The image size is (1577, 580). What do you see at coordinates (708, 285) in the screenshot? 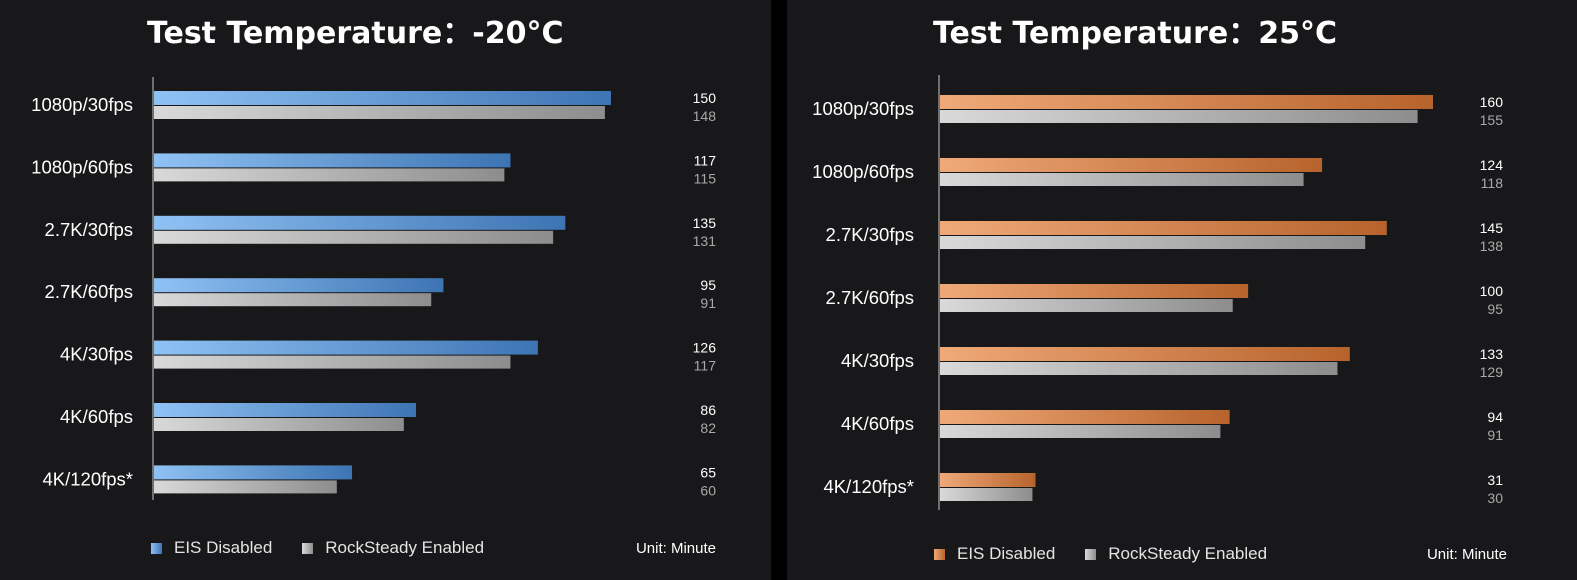
I see `value-label-eis-disabled: 95` at bounding box center [708, 285].